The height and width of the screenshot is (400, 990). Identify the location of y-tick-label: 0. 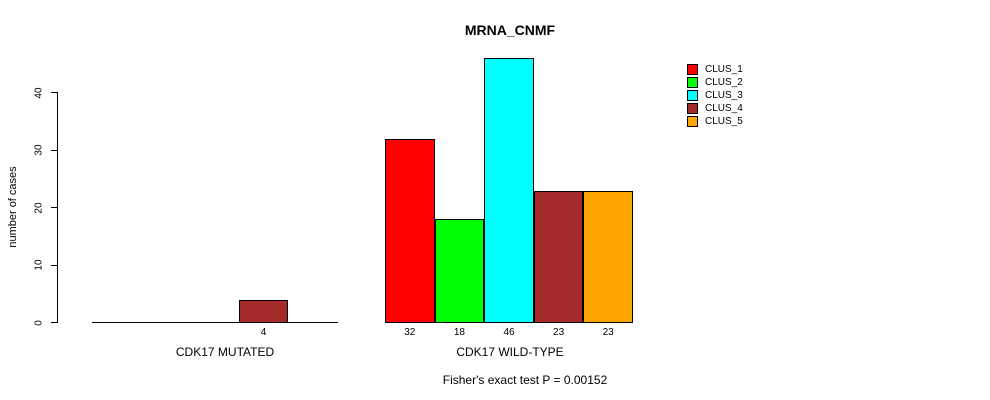
(39, 322).